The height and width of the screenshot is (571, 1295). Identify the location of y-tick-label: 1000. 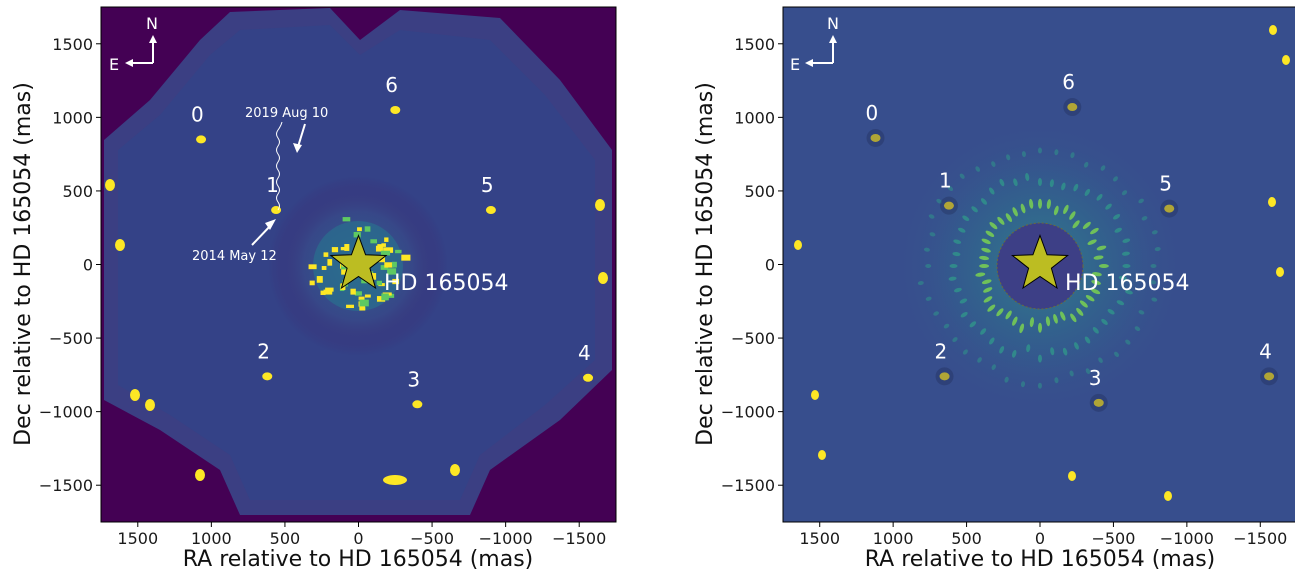
(72, 117).